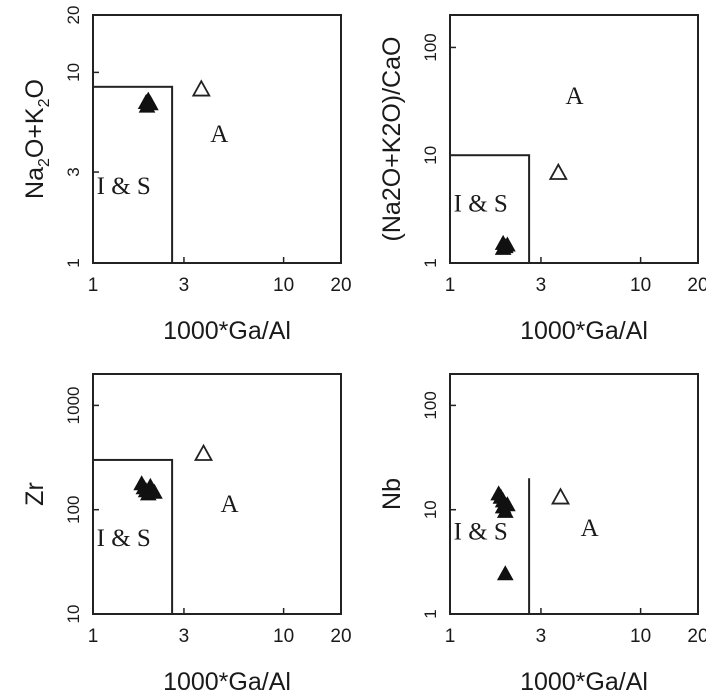 The width and height of the screenshot is (706, 700). What do you see at coordinates (73, 171) in the screenshot?
I see `y-tick-label: 3` at bounding box center [73, 171].